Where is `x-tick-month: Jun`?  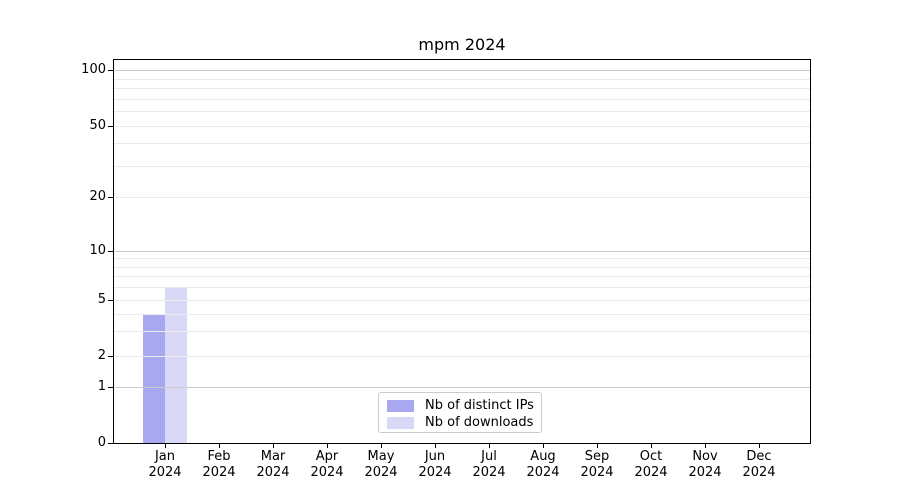
x-tick-month: Jun is located at coordinates (435, 456).